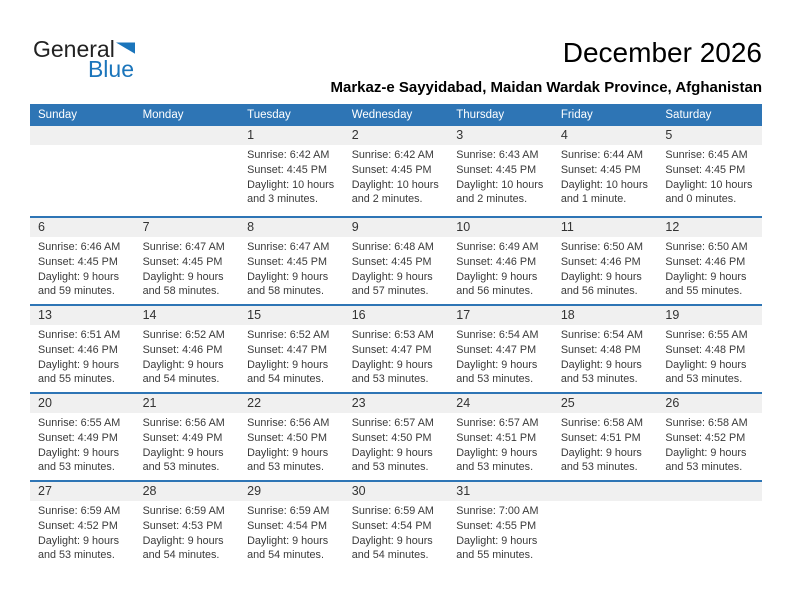 The image size is (792, 612). I want to click on logo-text-blue: Blue, so click(110, 69).